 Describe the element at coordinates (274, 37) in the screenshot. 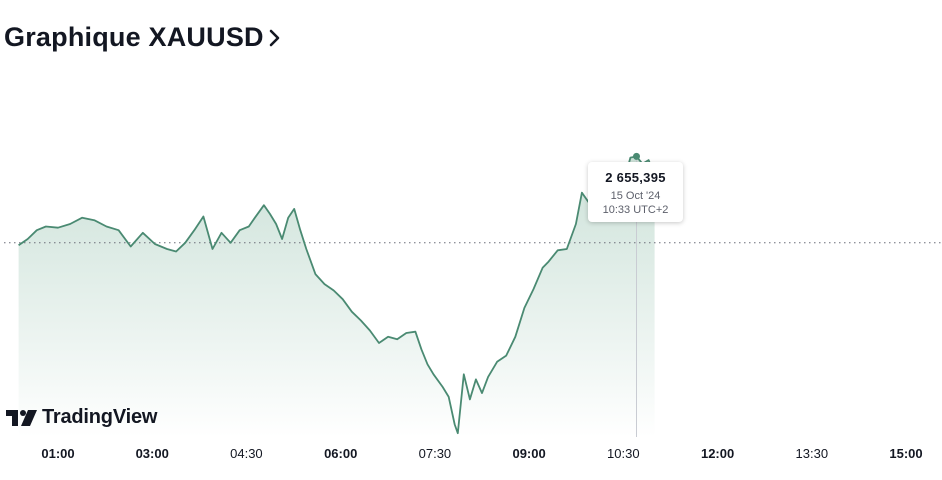

I see `chevron-right-icon` at that location.